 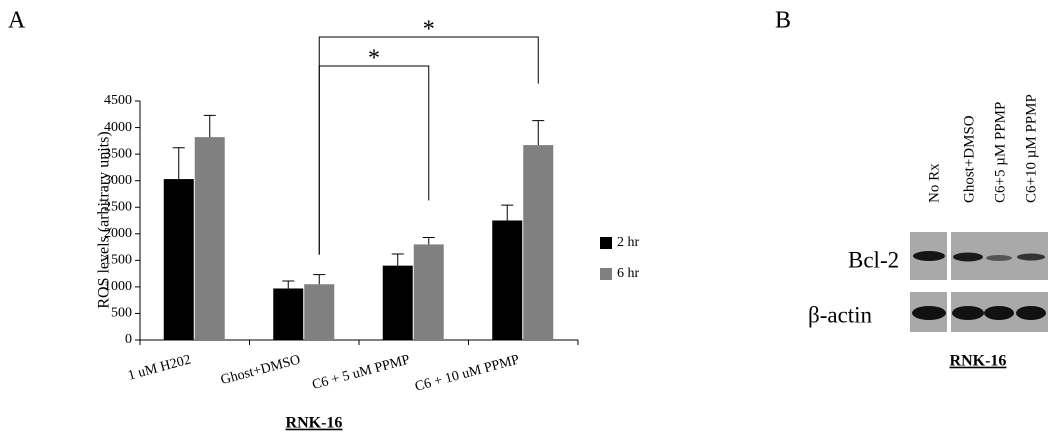 I want to click on y-axis-label: ROS levels (arbitrary units), so click(x=104, y=219).